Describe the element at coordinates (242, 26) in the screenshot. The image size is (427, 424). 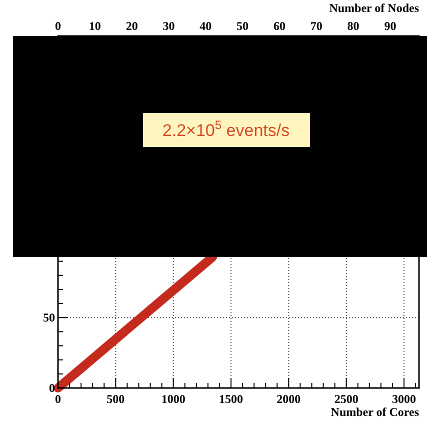
I see `x2-tick-label: 50` at that location.